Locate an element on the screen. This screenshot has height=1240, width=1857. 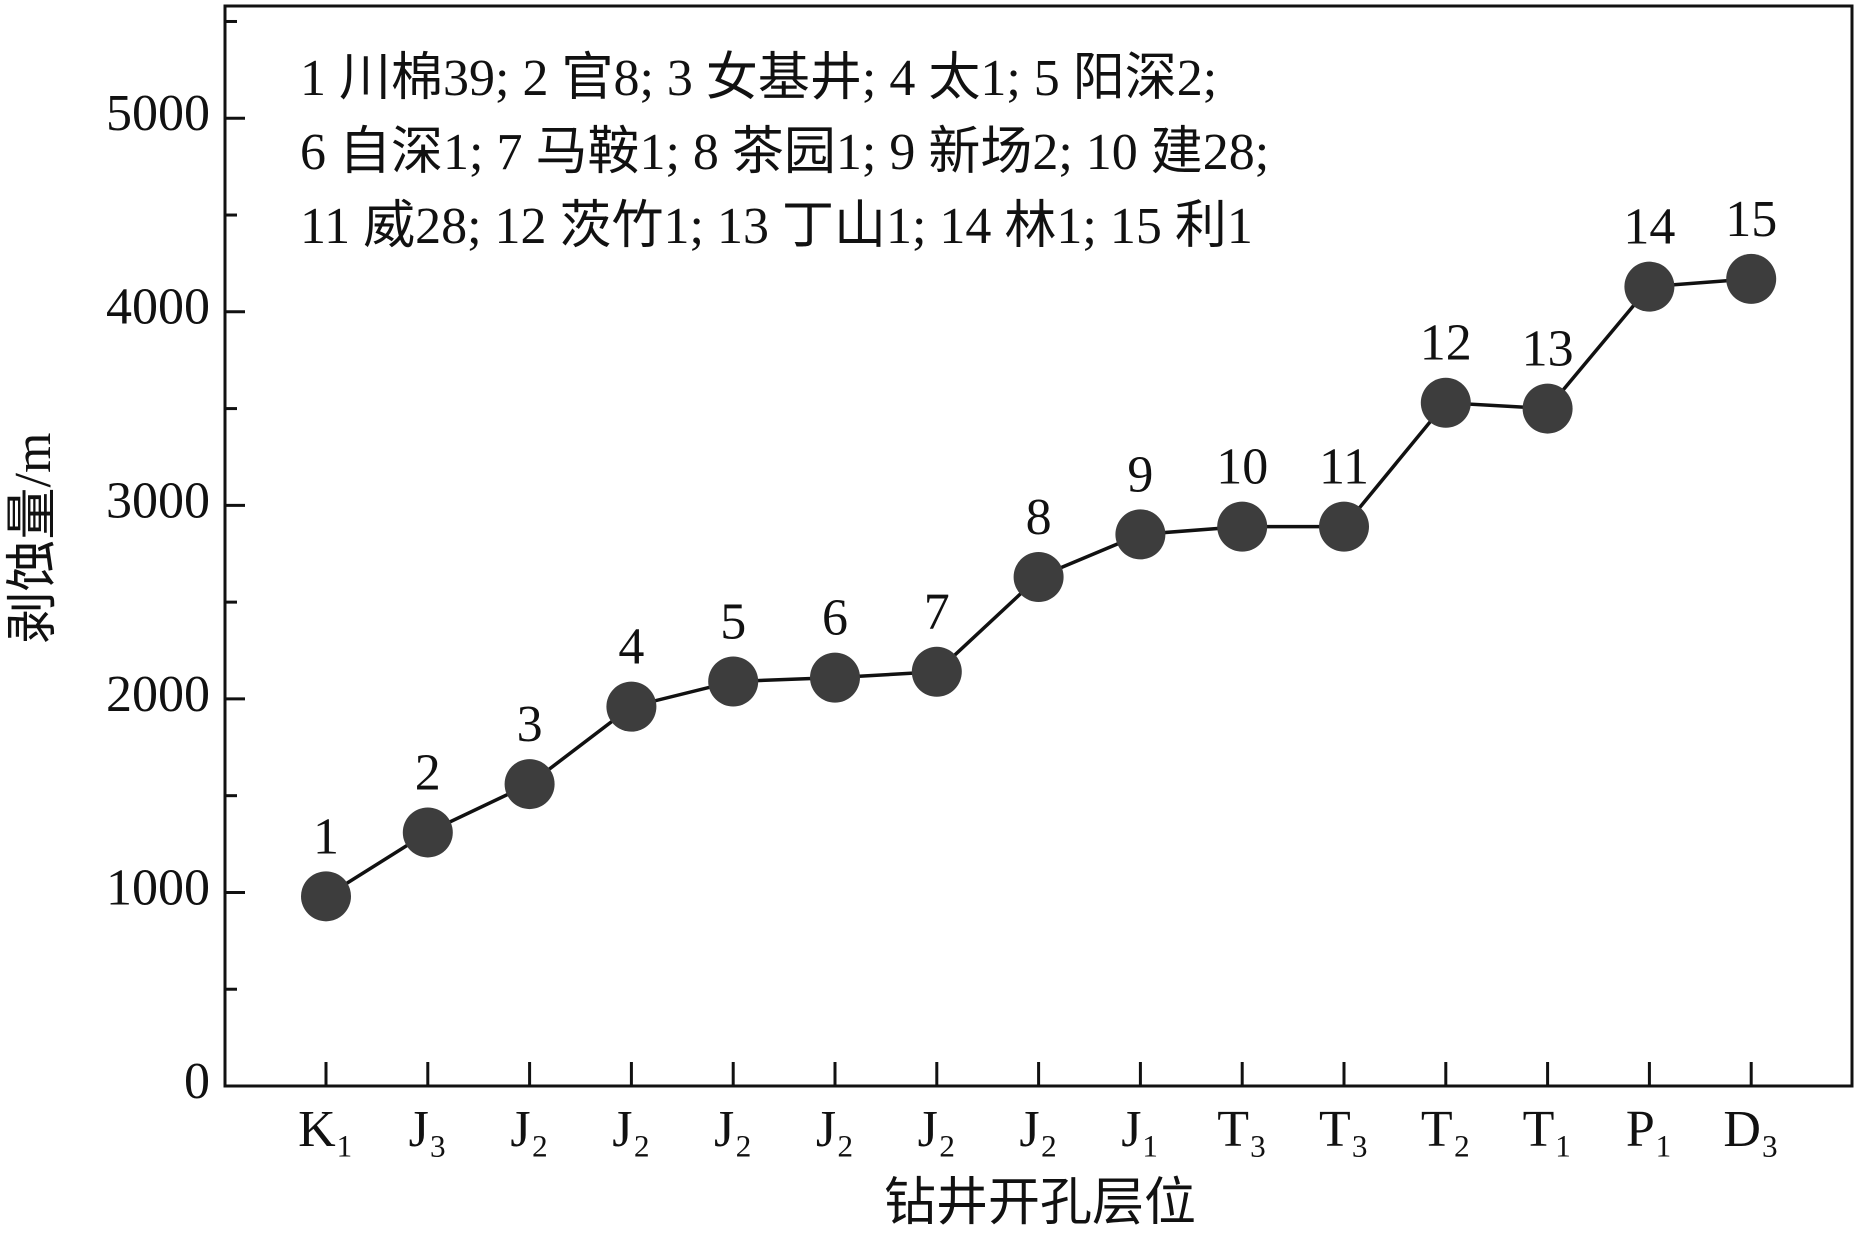
y-tick-label: 2000 is located at coordinates (158, 694).